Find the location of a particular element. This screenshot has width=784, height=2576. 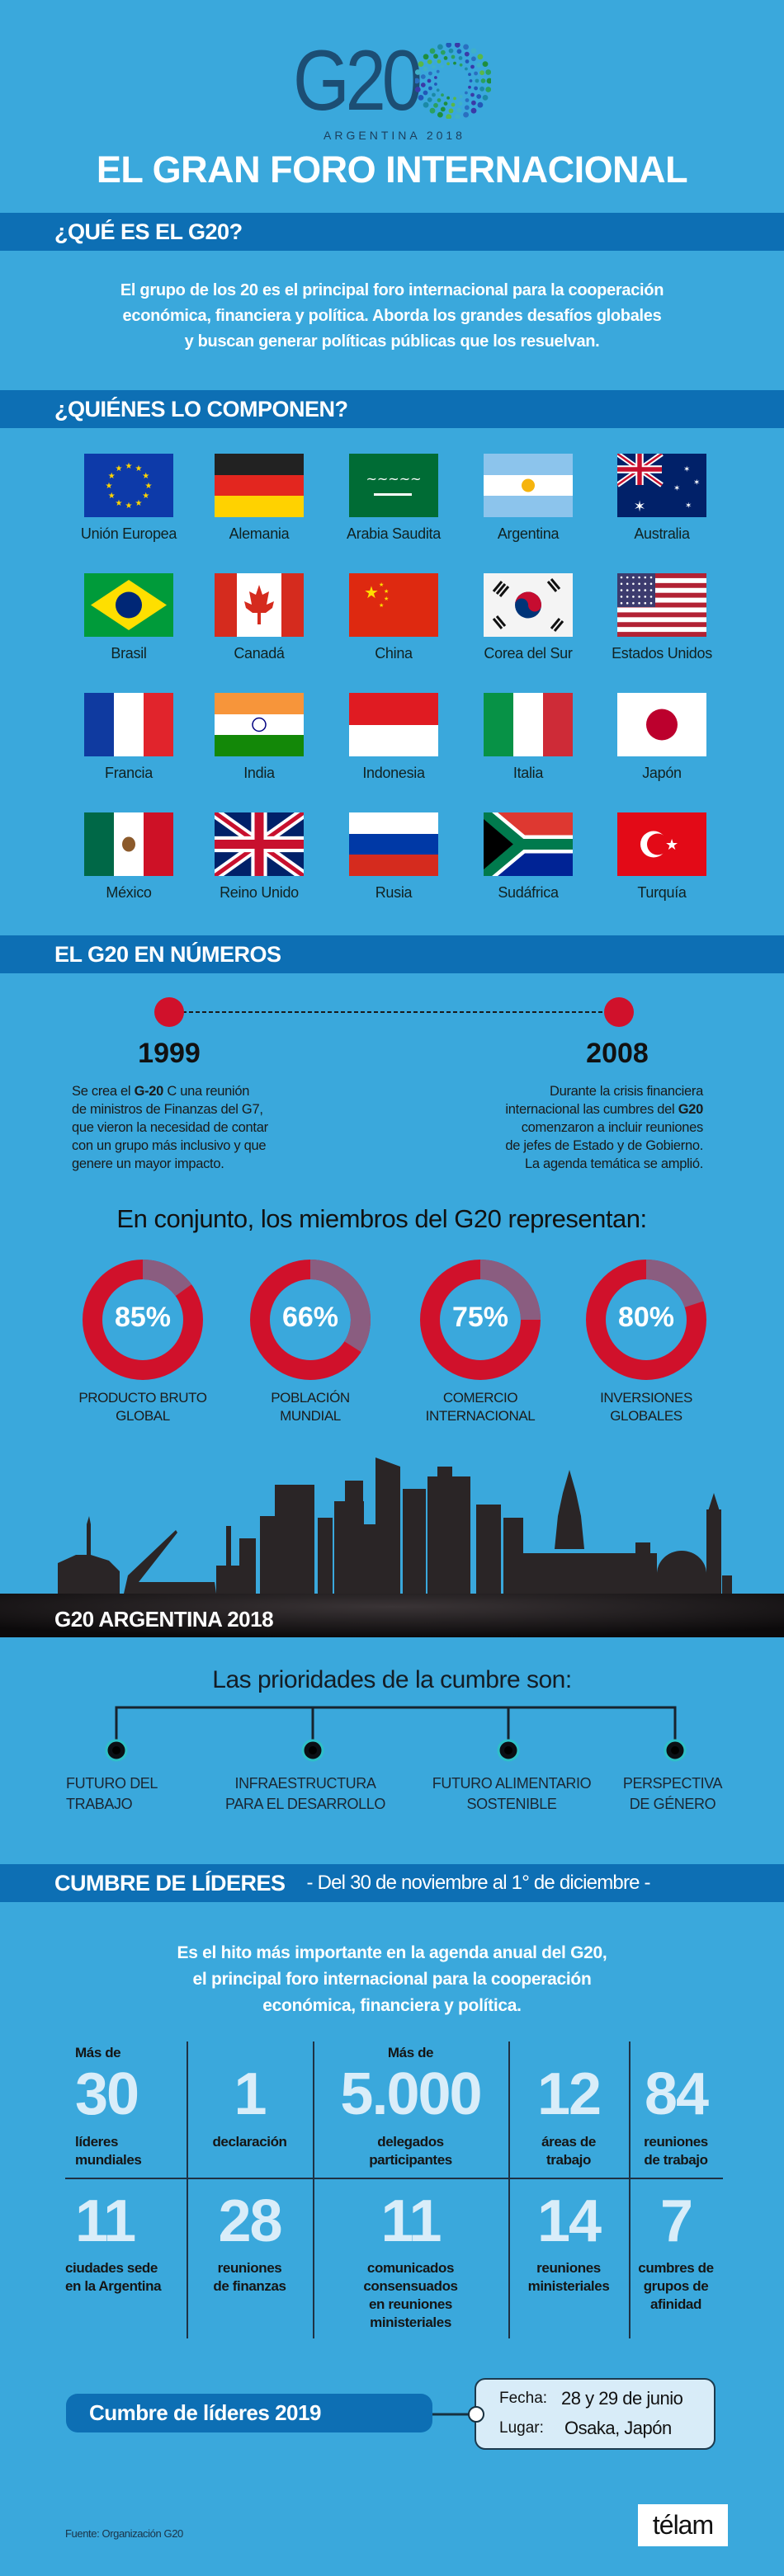

lugar-label: Lugar: is located at coordinates (521, 2428).